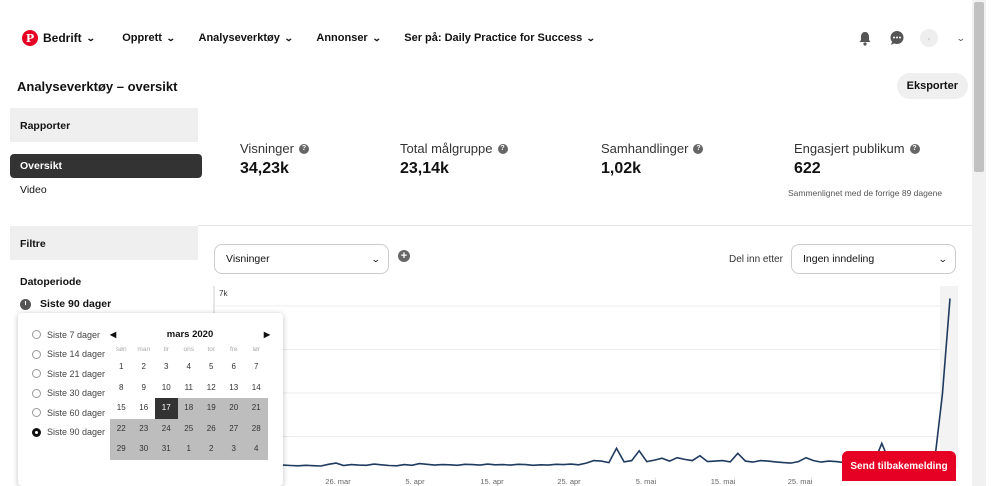  What do you see at coordinates (188, 408) in the screenshot?
I see `calendar-day: 18` at bounding box center [188, 408].